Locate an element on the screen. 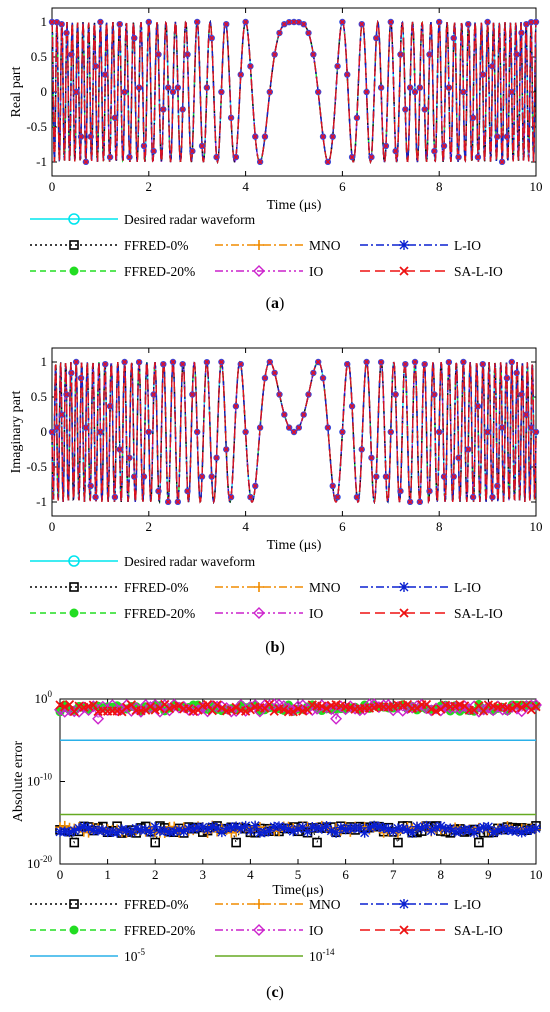 The image size is (550, 1012). x-tick-label: 10 is located at coordinates (536, 874).